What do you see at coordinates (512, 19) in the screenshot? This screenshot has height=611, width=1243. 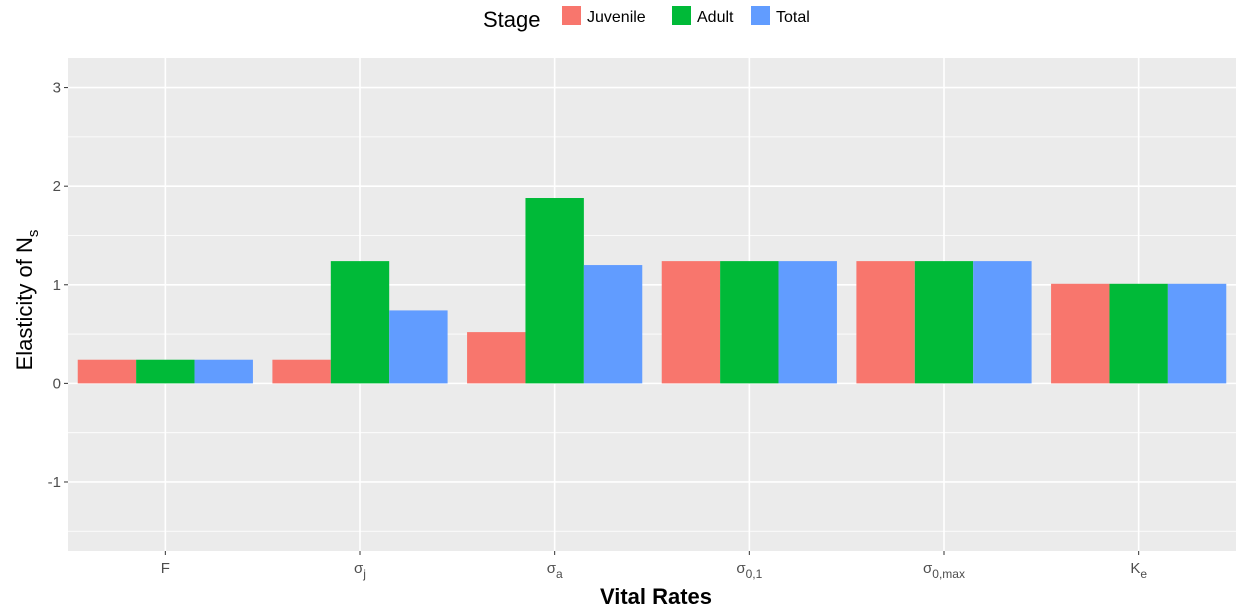 I see `legend-title: Stage` at bounding box center [512, 19].